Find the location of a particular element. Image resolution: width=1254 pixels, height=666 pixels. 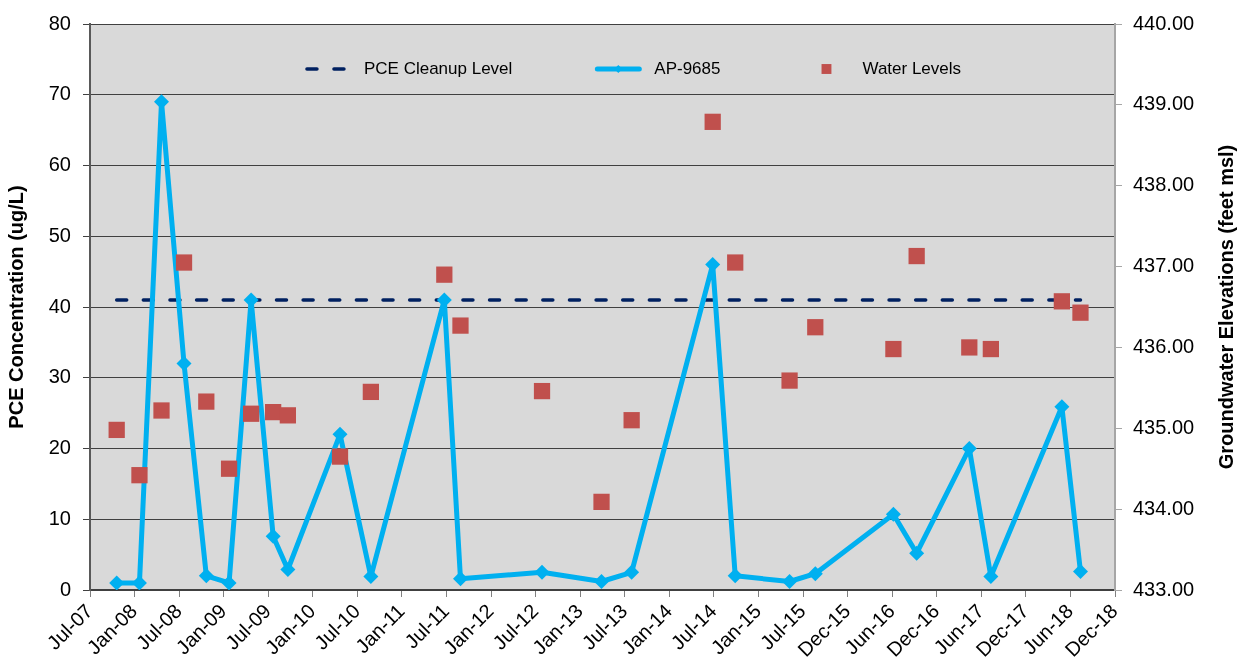

y2-tick-label: 433.00 is located at coordinates (1164, 588).